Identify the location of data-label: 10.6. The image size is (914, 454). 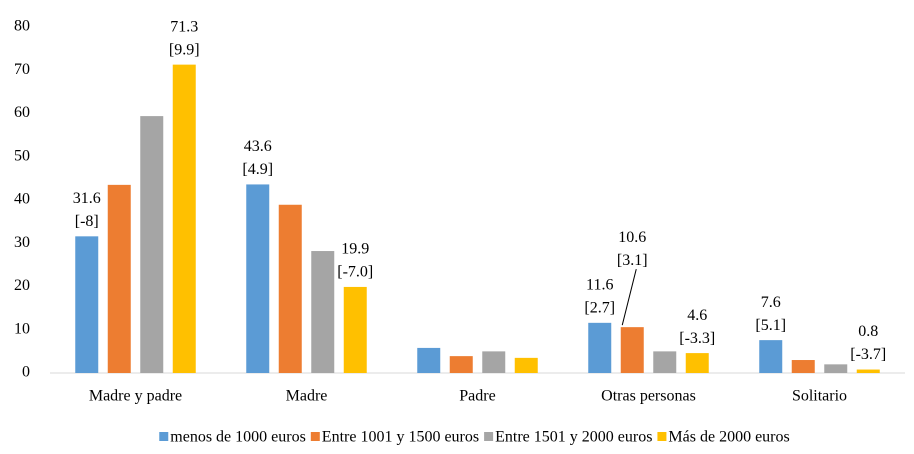
(632, 237).